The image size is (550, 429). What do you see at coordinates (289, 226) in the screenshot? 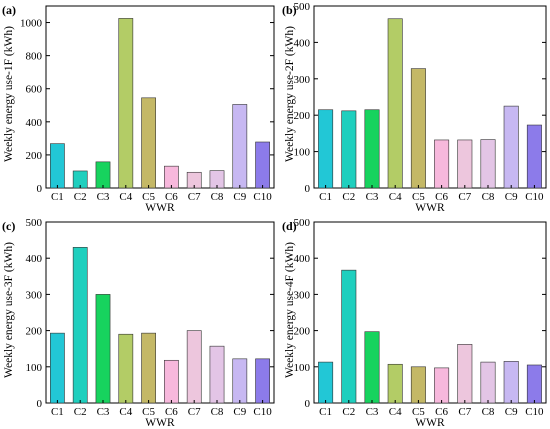
I see `panel-label: (d)` at bounding box center [289, 226].